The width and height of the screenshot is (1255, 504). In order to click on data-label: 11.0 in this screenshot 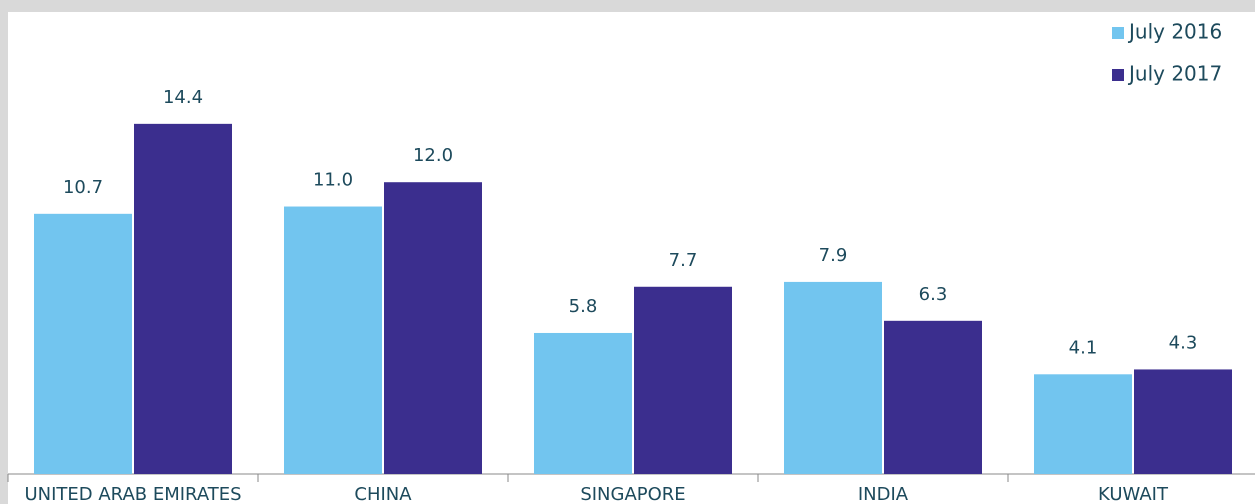, I will do `click(333, 180)`.